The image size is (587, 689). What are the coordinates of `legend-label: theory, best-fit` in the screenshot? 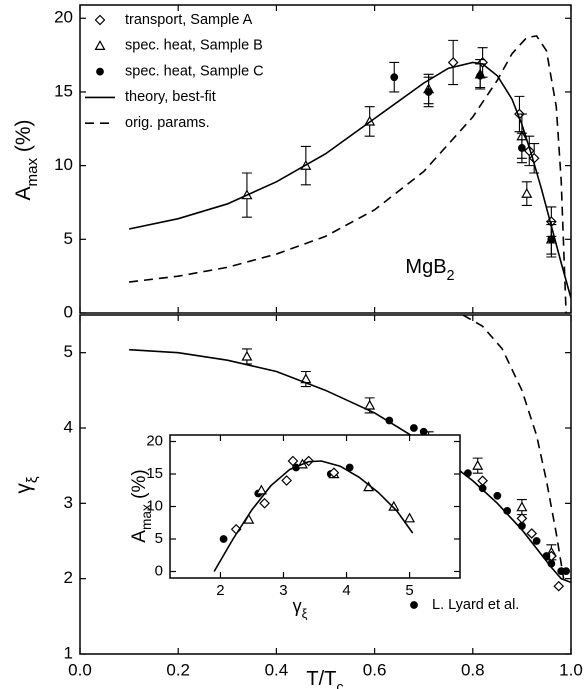 It's located at (170, 97).